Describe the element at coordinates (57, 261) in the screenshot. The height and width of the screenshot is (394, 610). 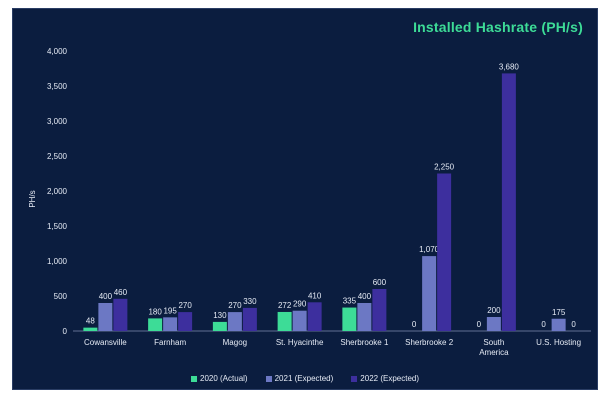
I see `y-tick-label: 1,000` at that location.